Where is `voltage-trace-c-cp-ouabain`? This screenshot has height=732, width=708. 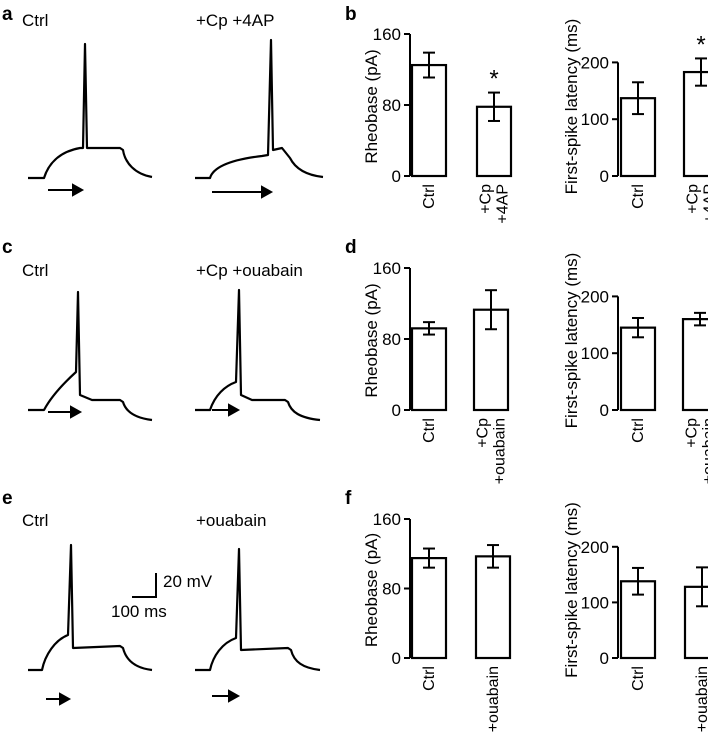
voltage-trace-c-cp-ouabain is located at coordinates (258, 355).